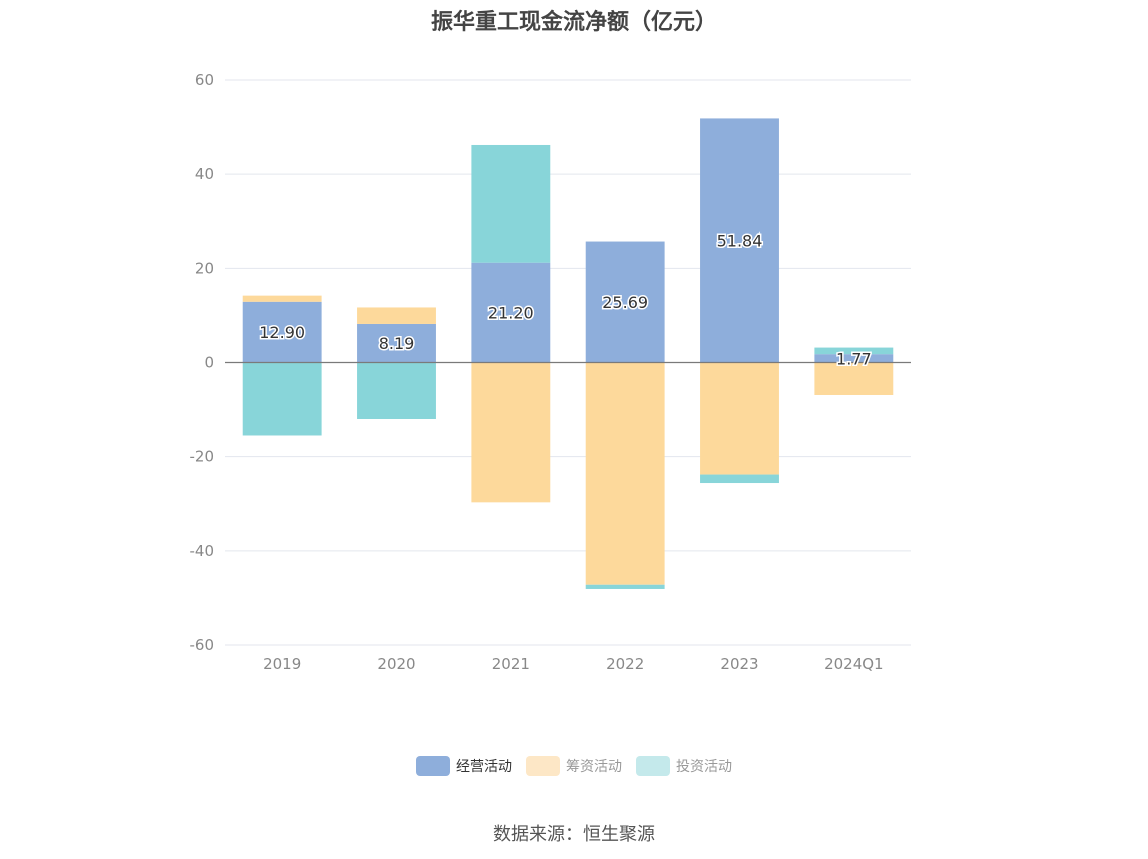  Describe the element at coordinates (625, 664) in the screenshot. I see `x-tick-label: 2022` at that location.